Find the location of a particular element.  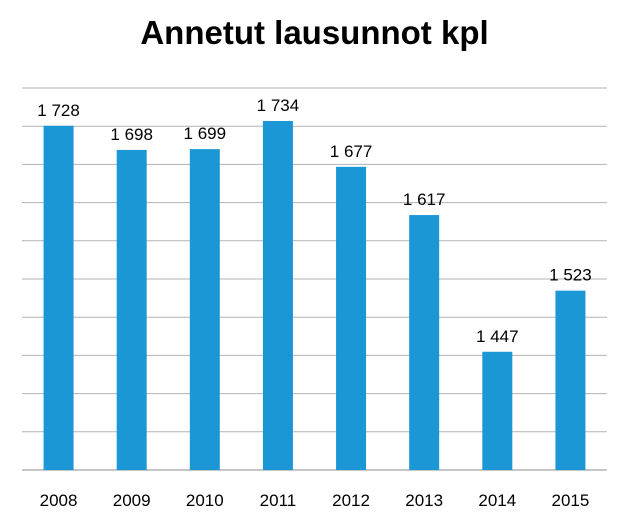

bar-2011 is located at coordinates (277, 295).